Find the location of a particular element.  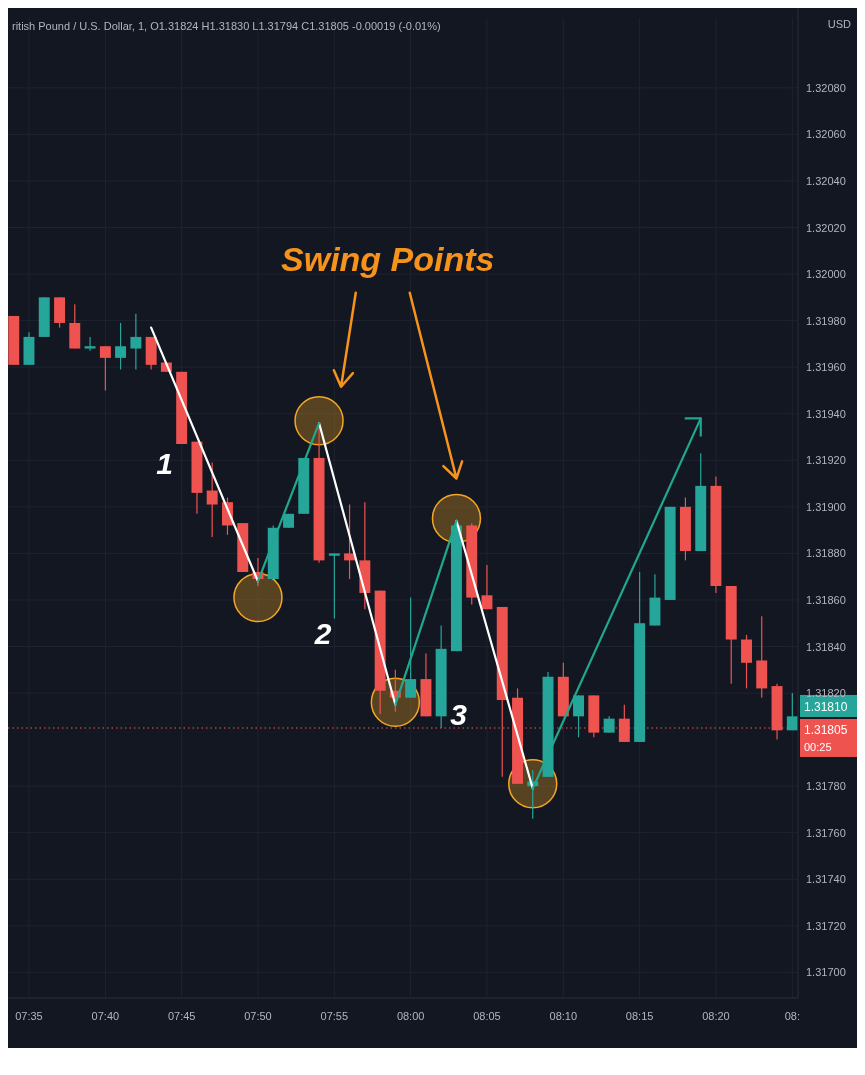

y-tick-label: 1.31920 is located at coordinates (826, 460).